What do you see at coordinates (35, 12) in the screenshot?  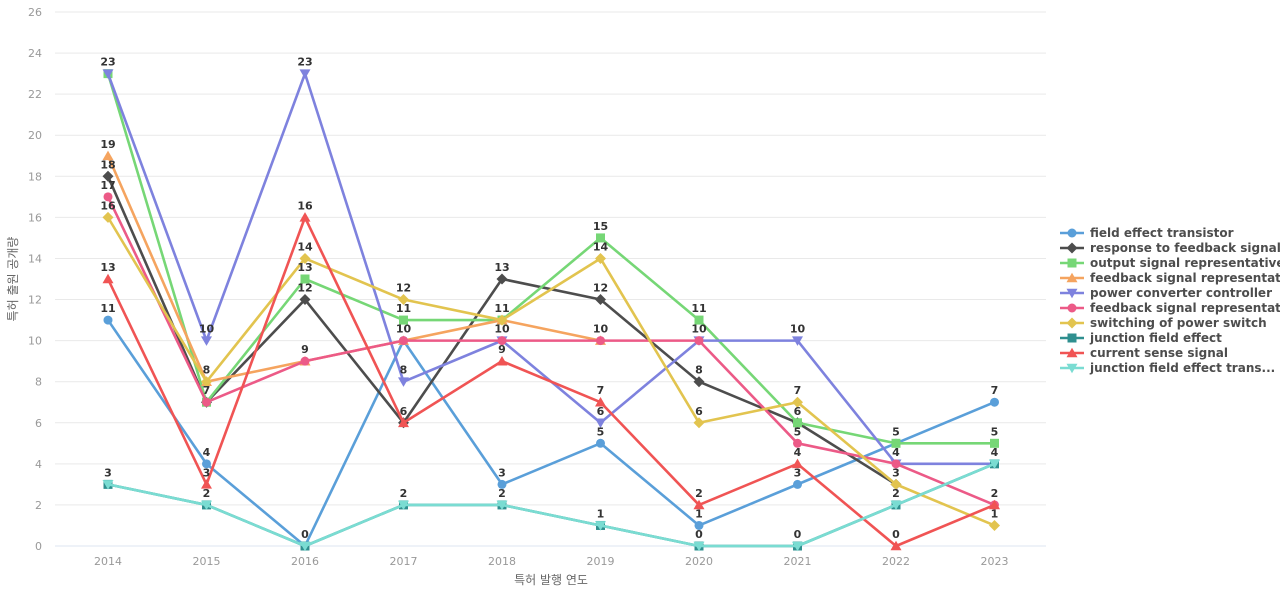 I see `y-tick-label: 26` at bounding box center [35, 12].